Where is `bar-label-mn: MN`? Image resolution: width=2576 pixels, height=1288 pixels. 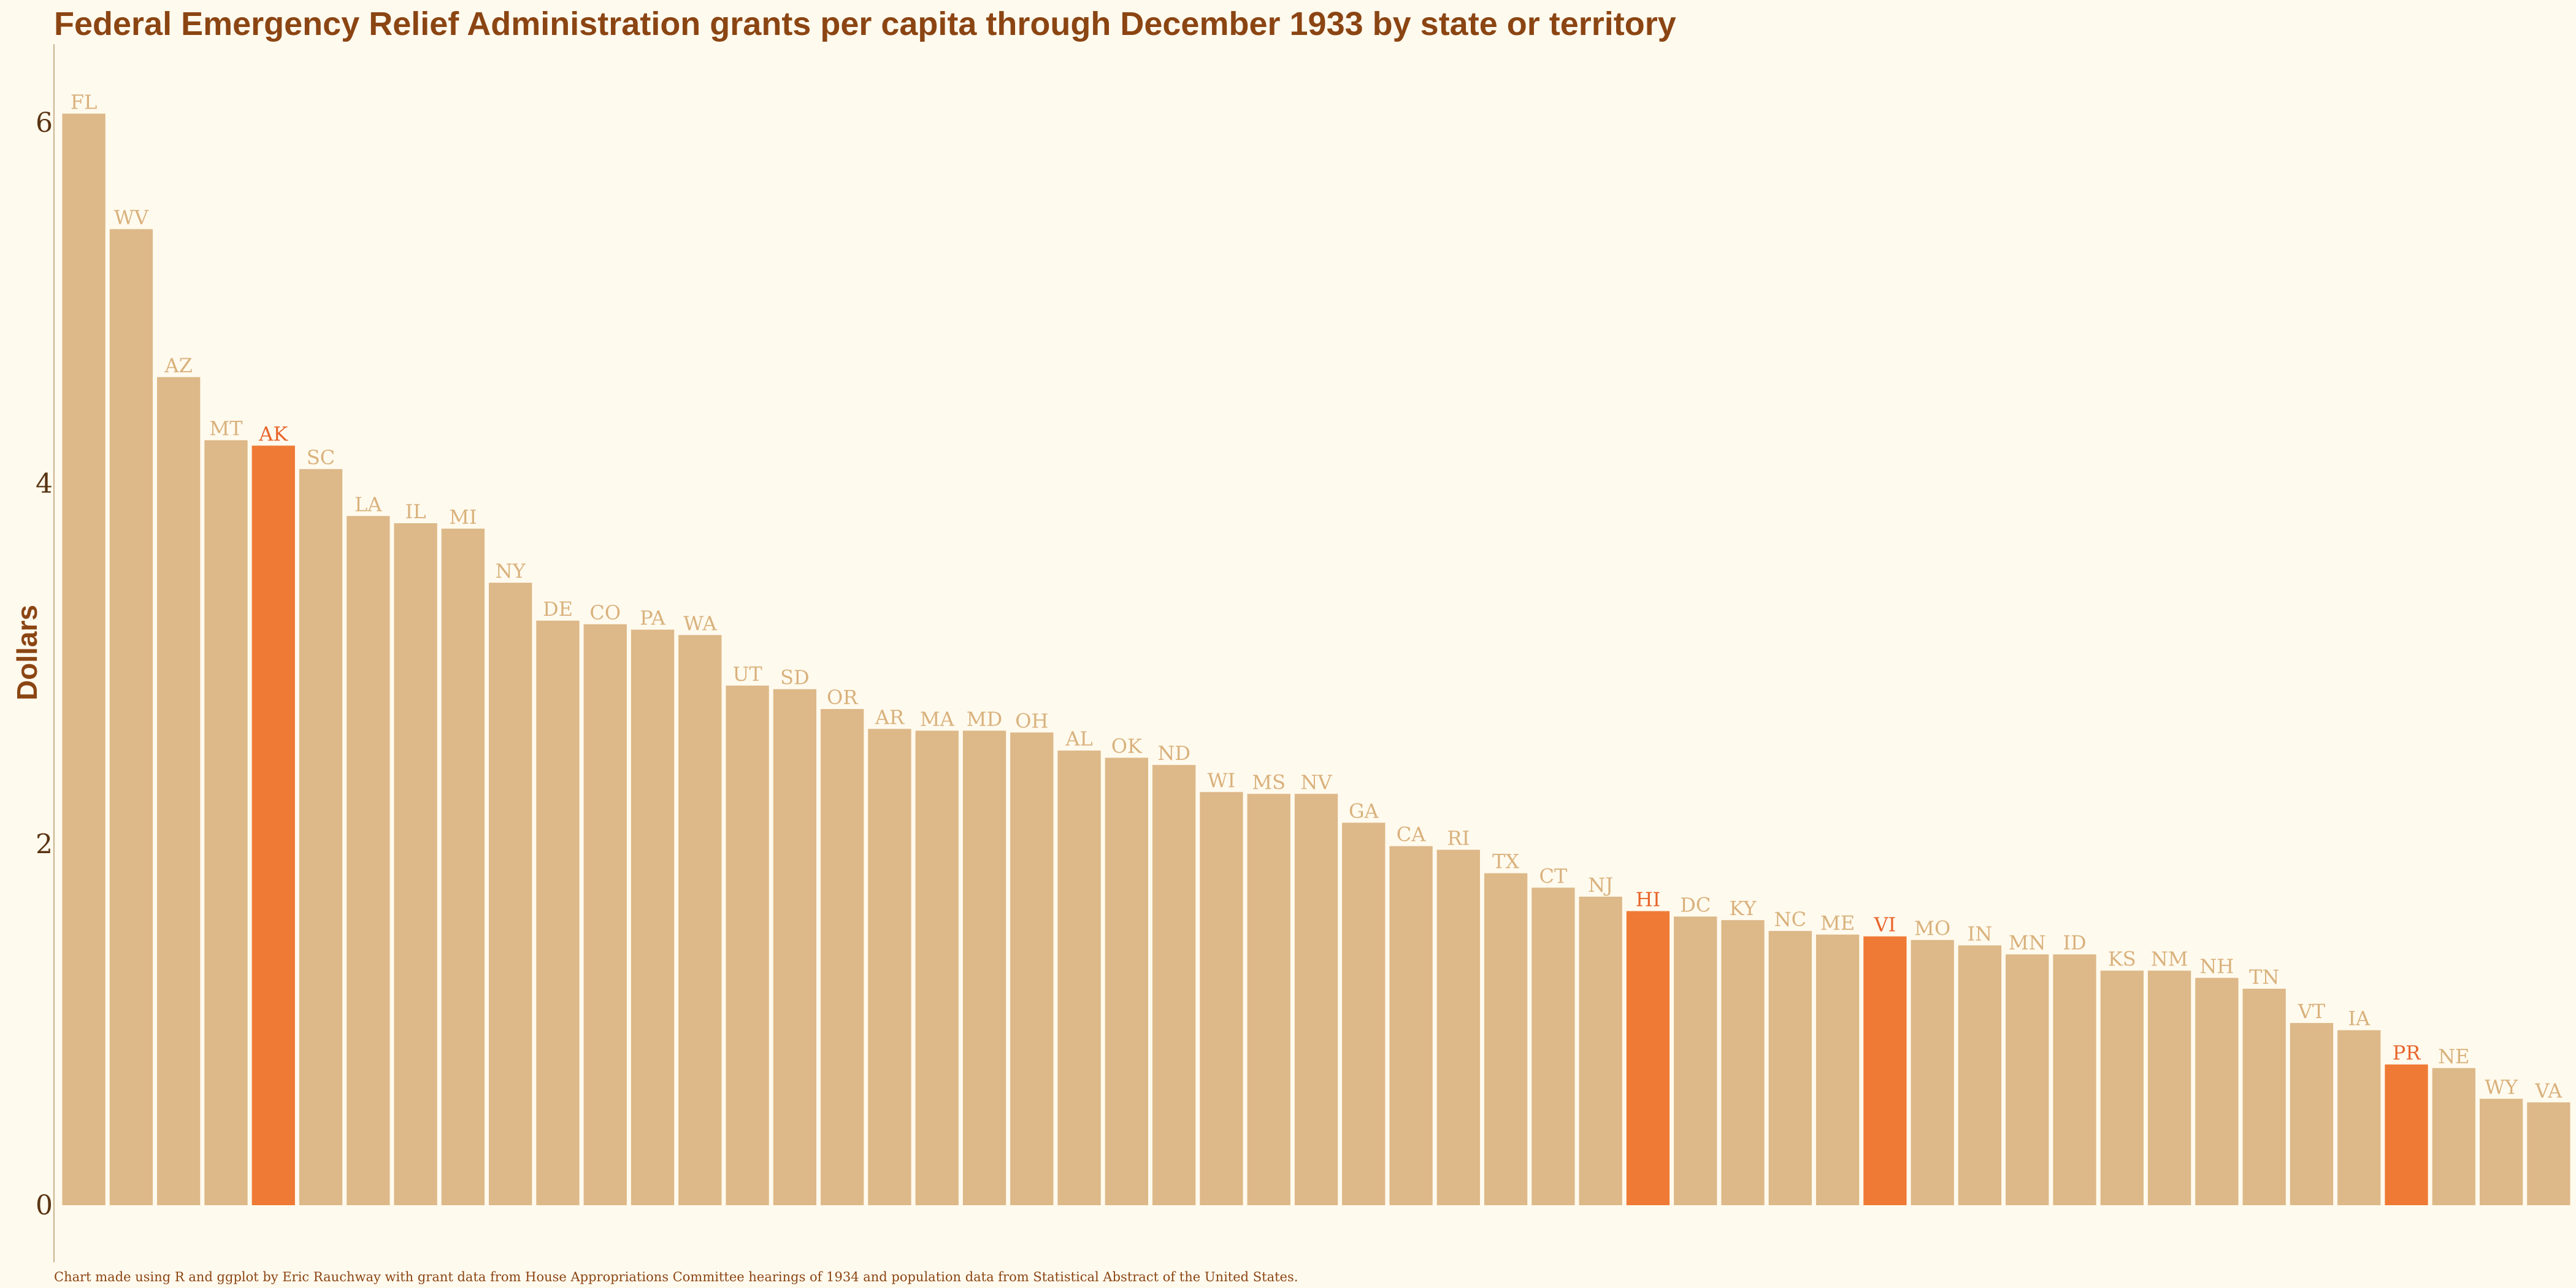
bar-label-mn: MN is located at coordinates (2027, 942).